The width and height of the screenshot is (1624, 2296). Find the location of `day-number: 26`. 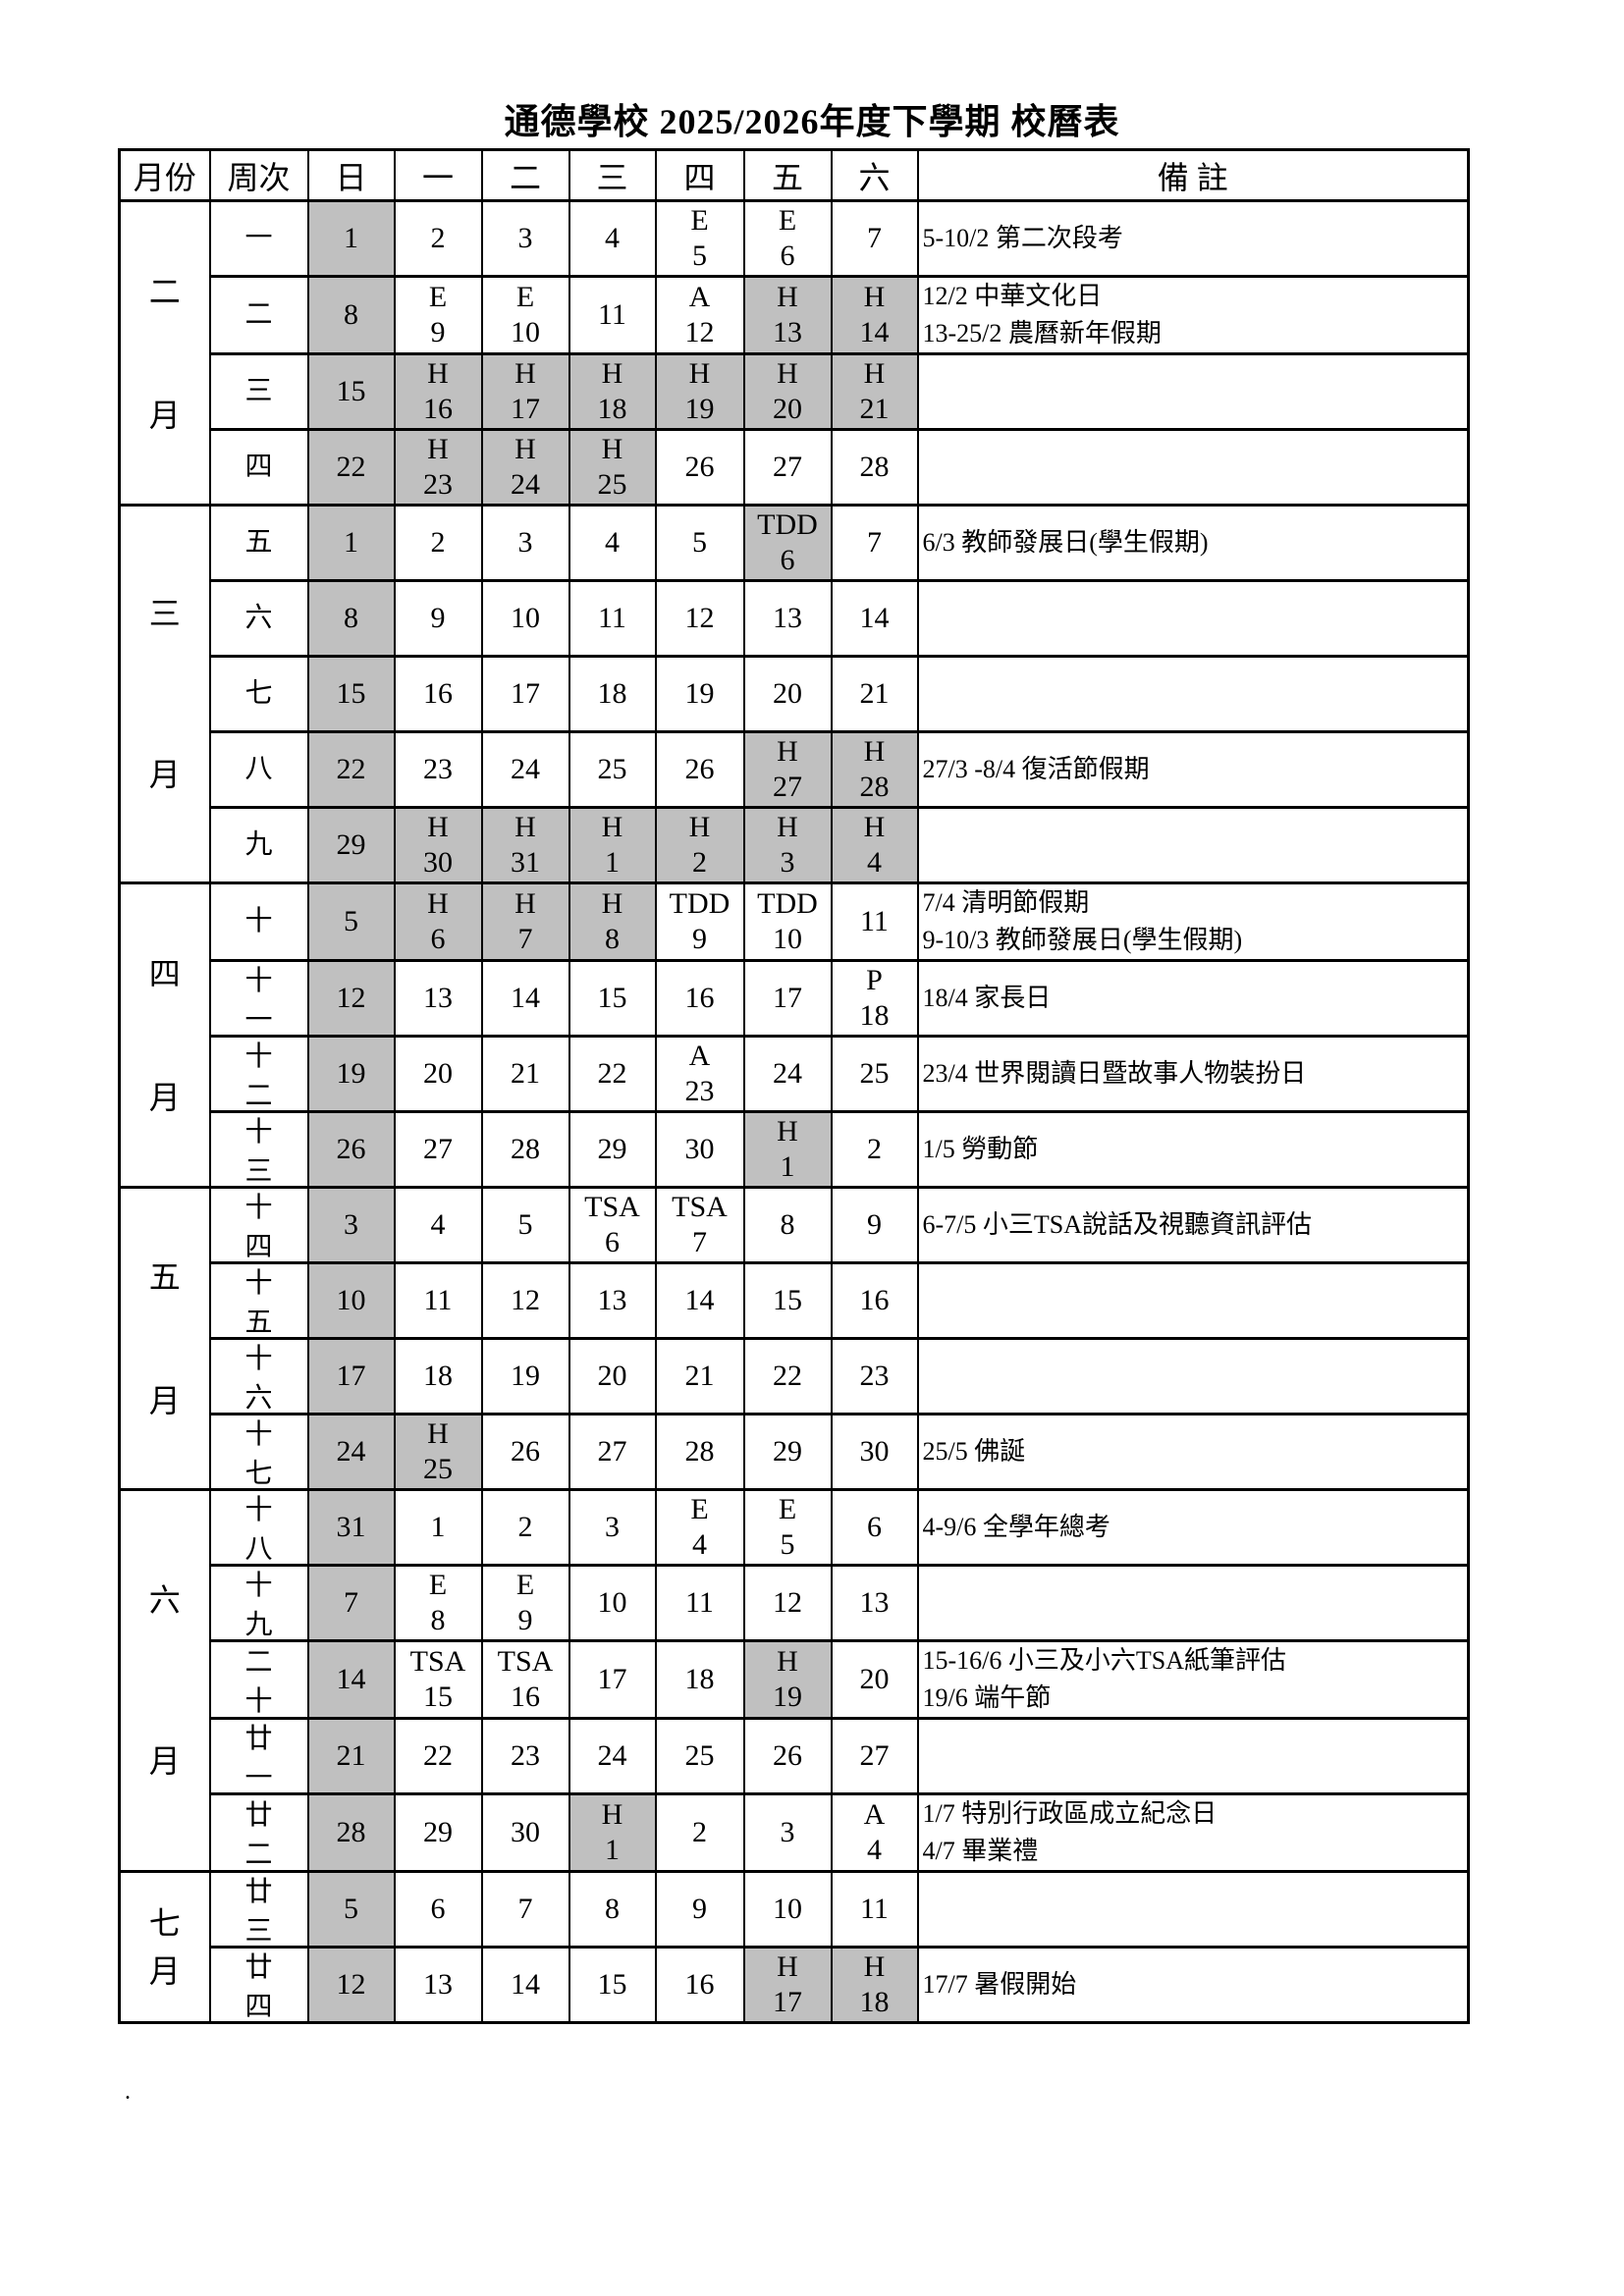

day-number: 26 is located at coordinates (787, 1755).